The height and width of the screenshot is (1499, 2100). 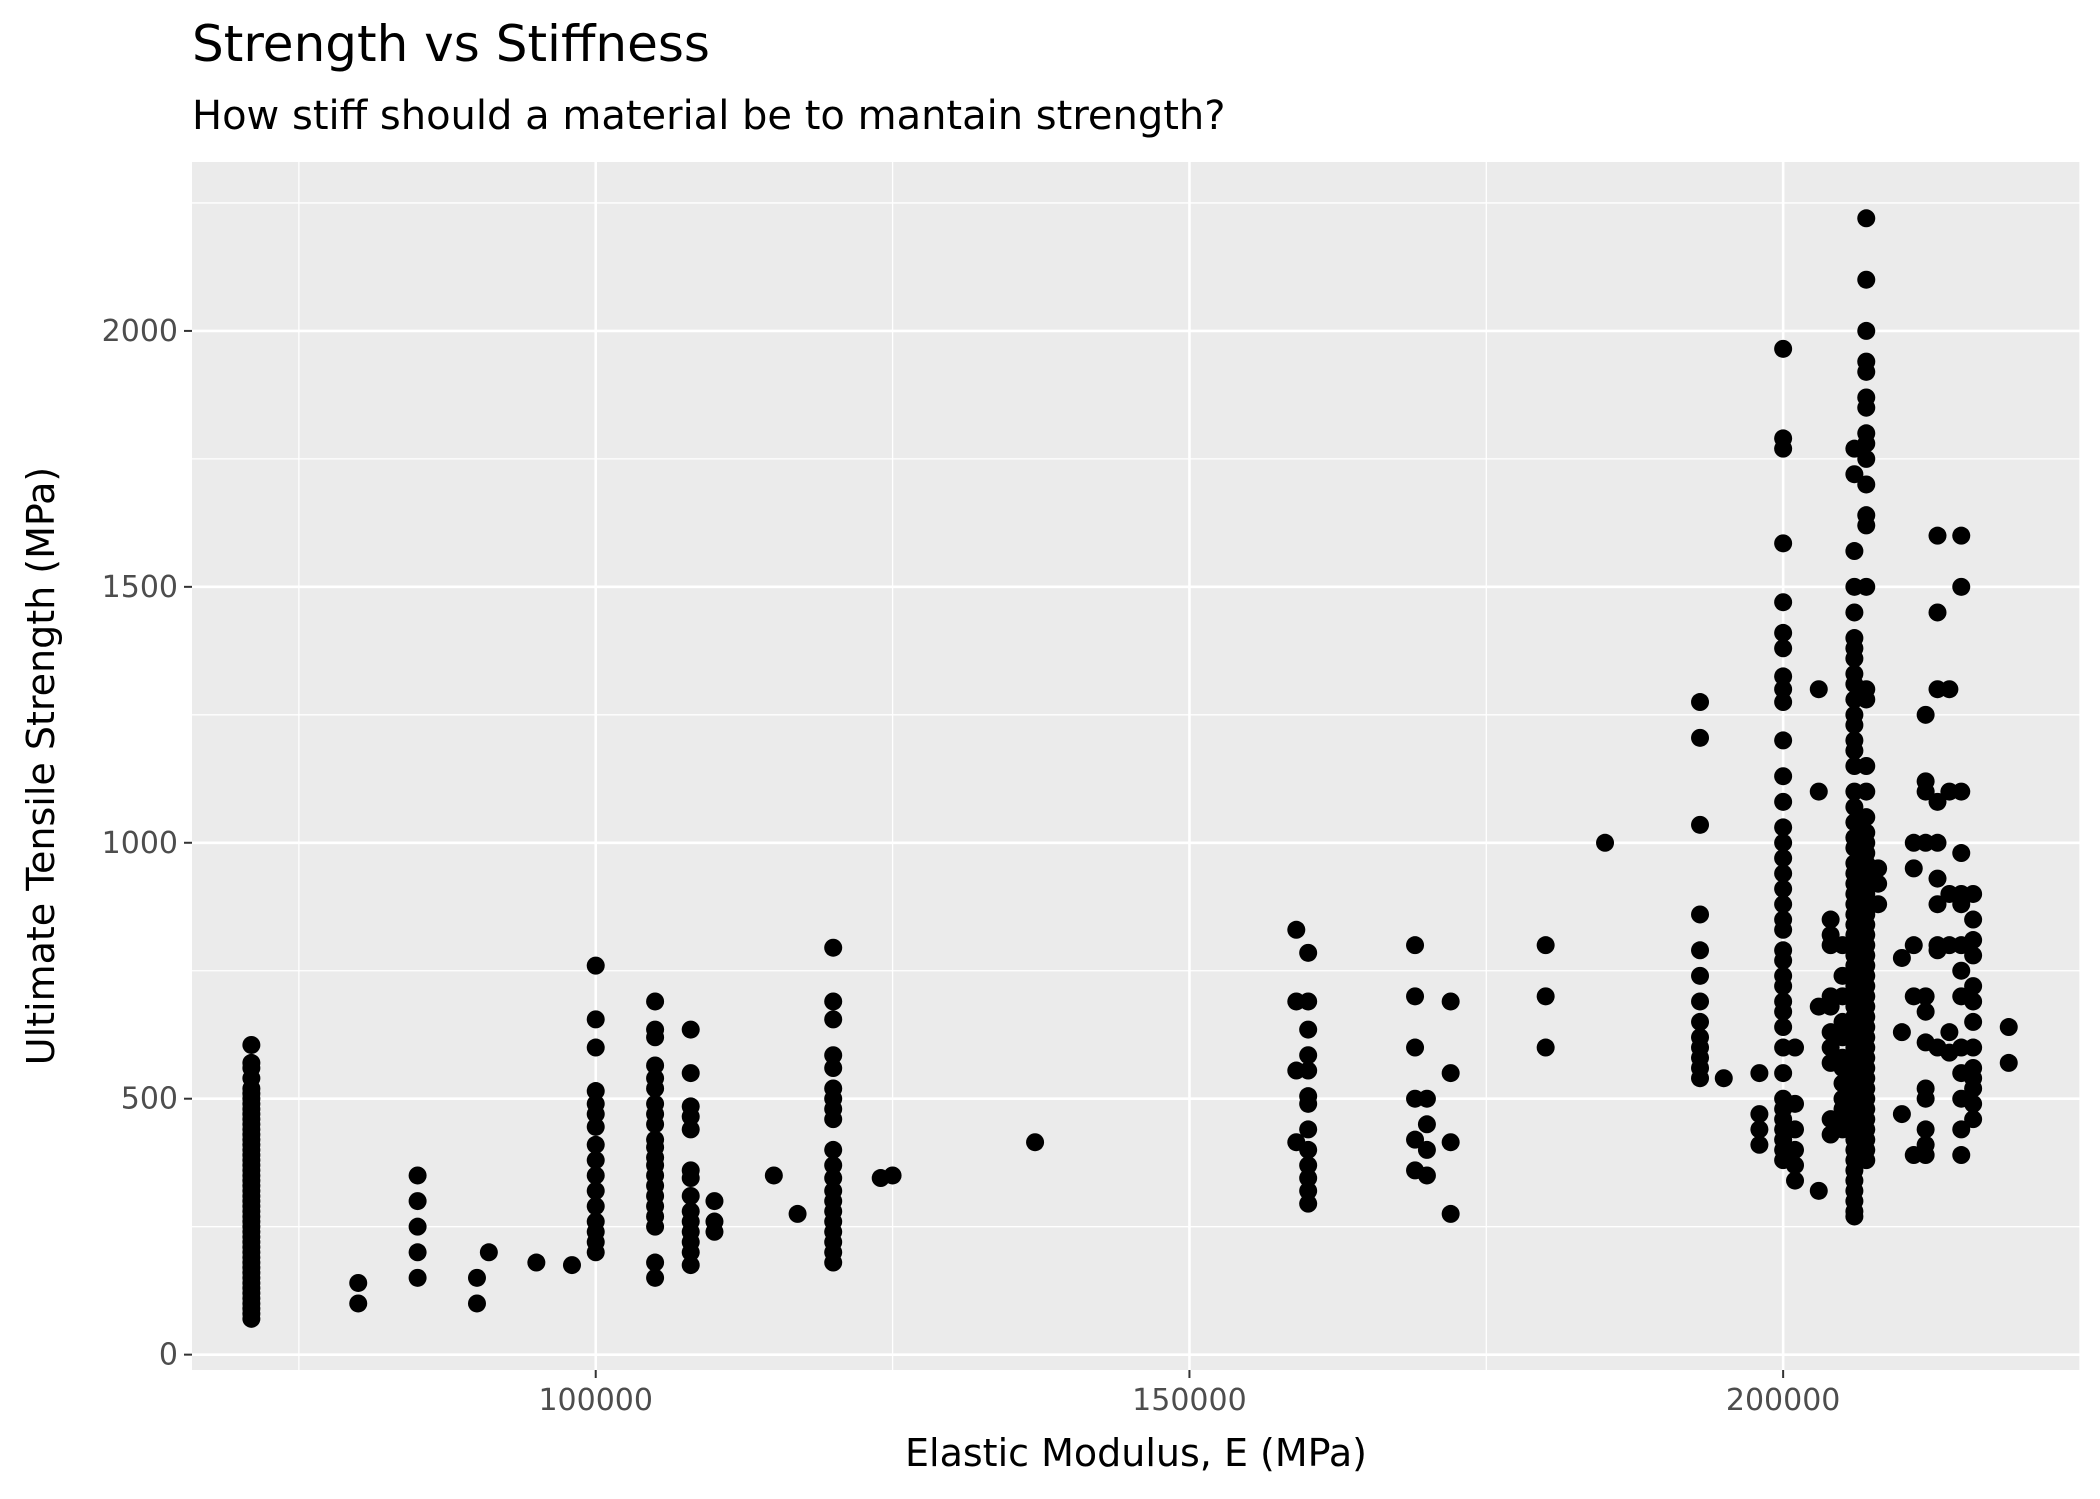 I want to click on x-axis-title: Elastic Modulus, E (MPa), so click(x=1136, y=1453).